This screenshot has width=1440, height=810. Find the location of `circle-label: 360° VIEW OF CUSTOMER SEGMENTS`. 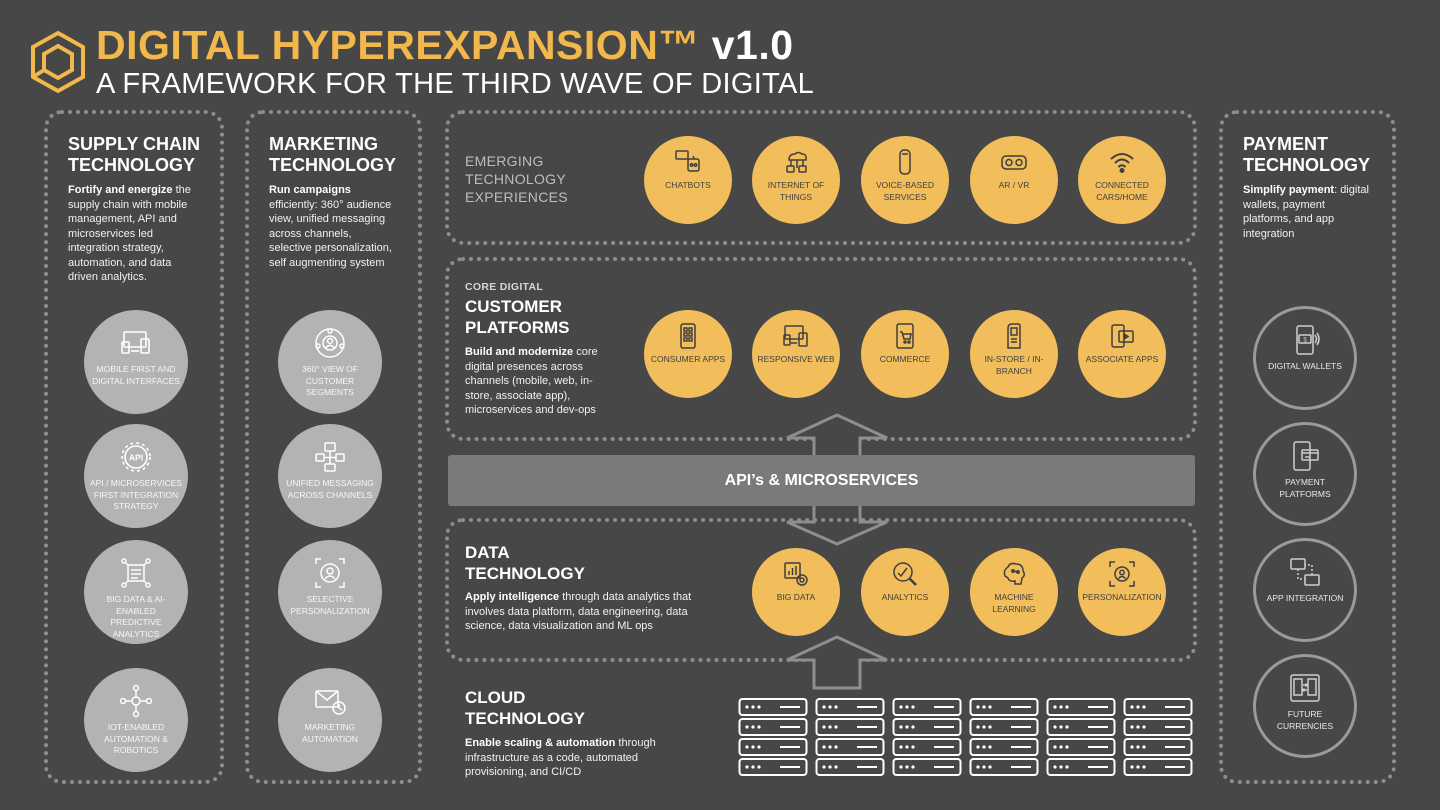

circle-label: 360° VIEW OF CUSTOMER SEGMENTS is located at coordinates (330, 380).